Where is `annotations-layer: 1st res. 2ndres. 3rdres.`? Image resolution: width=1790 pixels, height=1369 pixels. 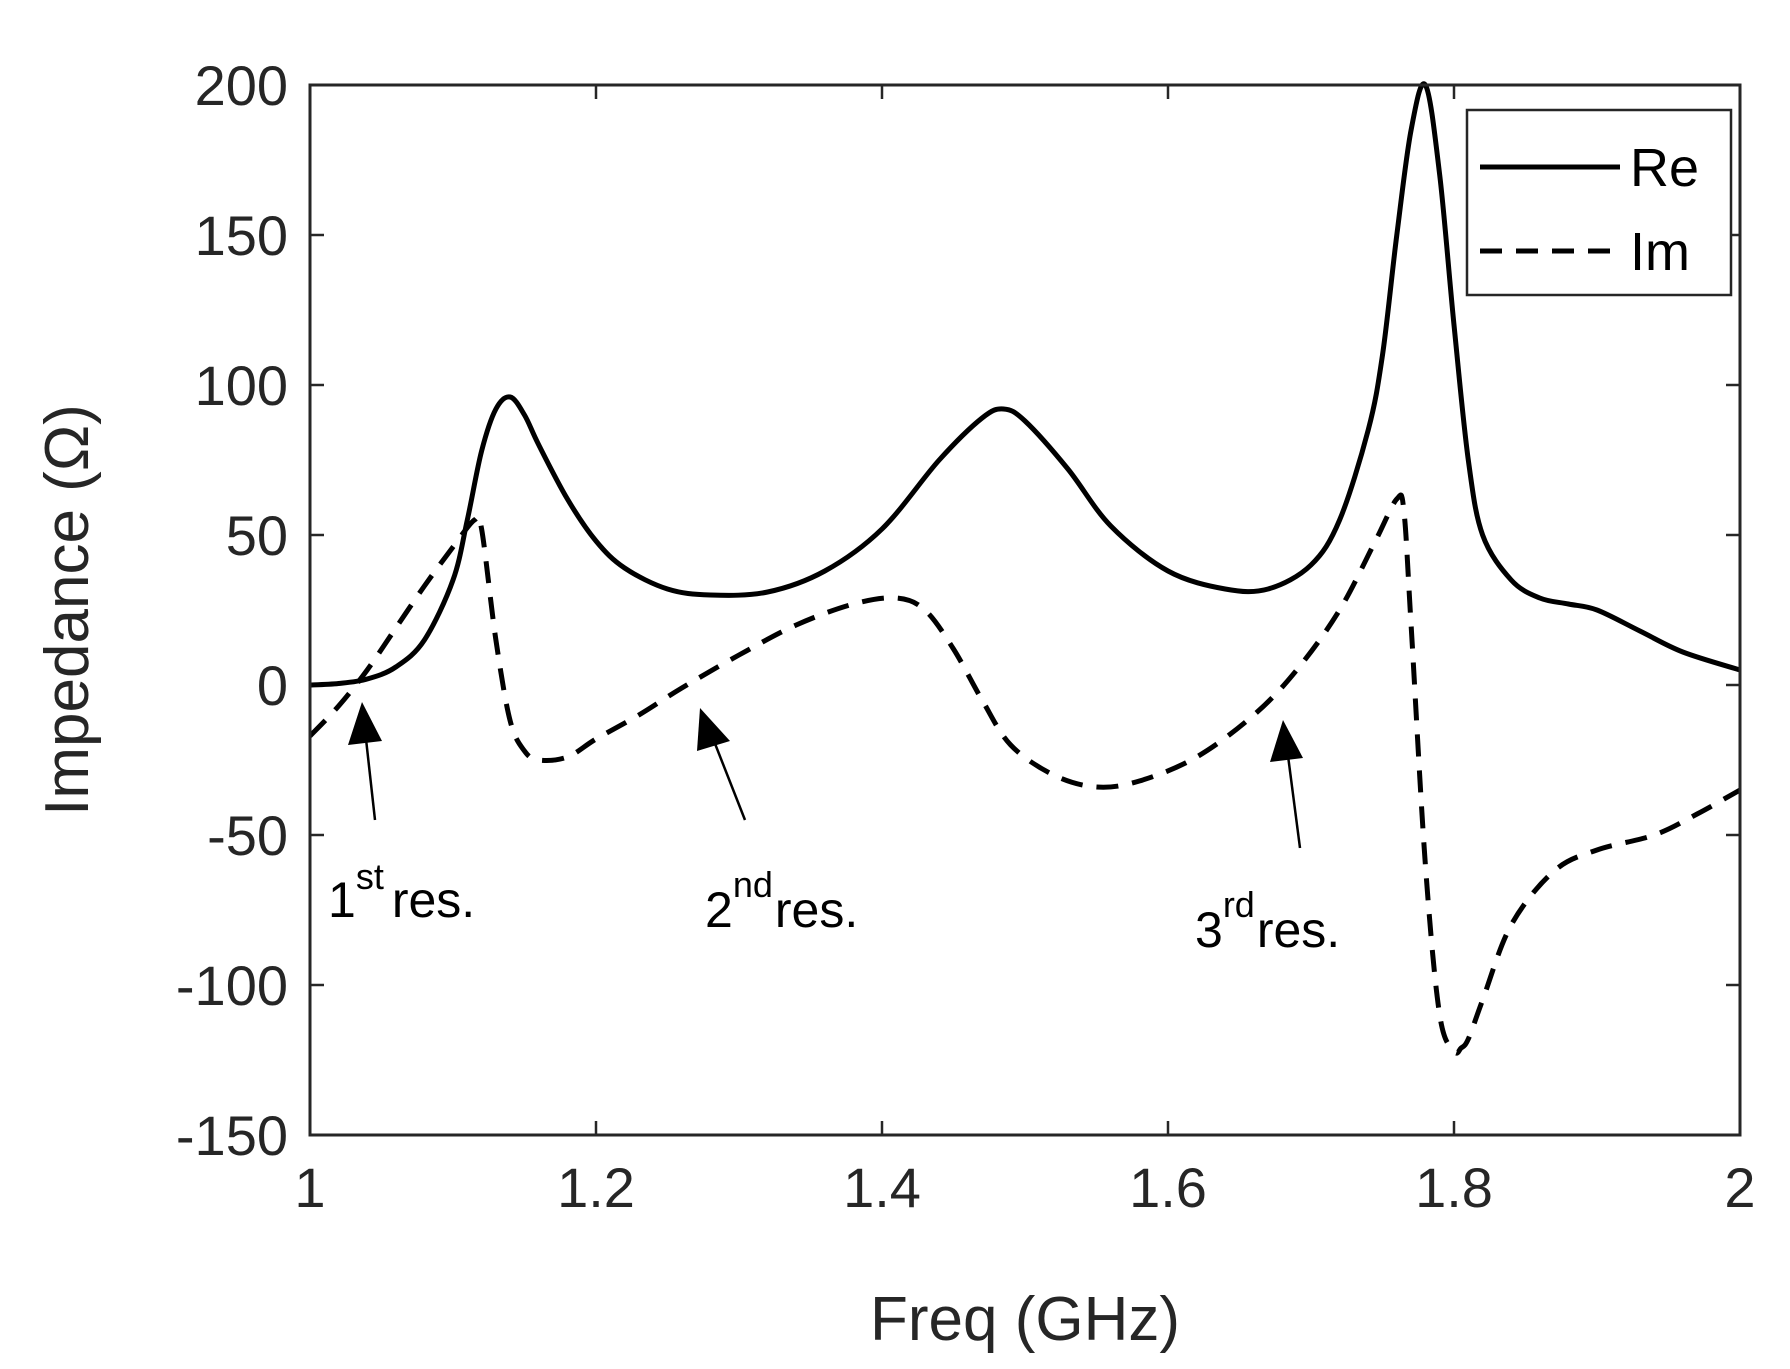
annotations-layer: 1st res. 2ndres. 3rdres. is located at coordinates (834, 830).